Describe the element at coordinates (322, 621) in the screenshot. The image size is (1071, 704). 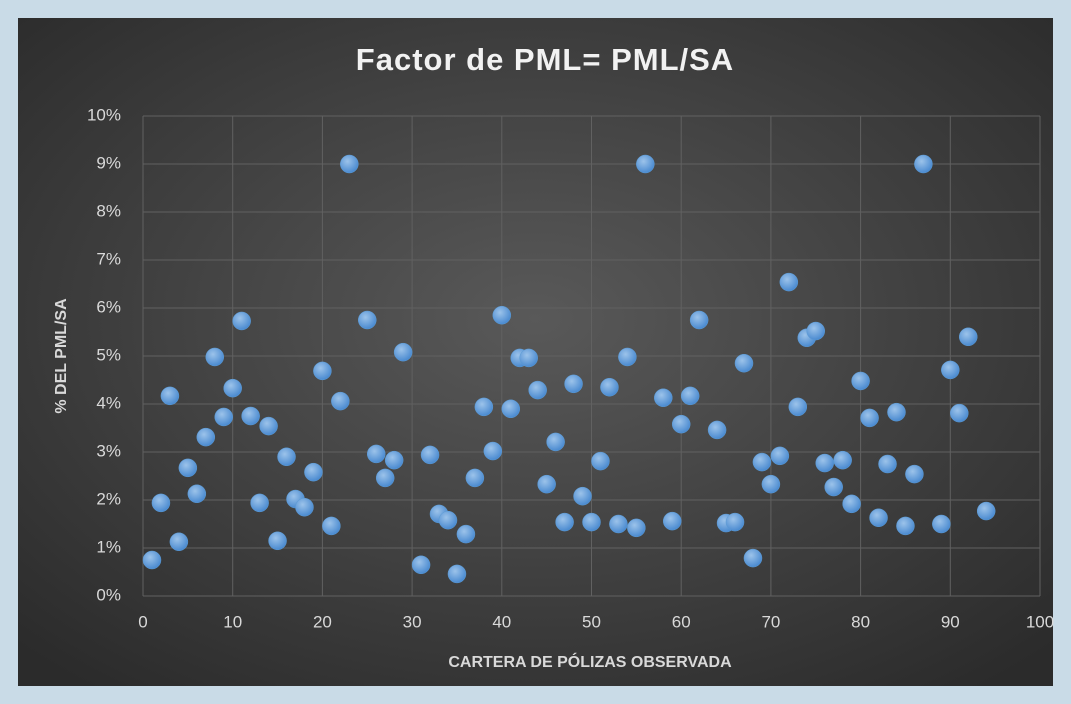
I see `x-tick-label: 20` at that location.